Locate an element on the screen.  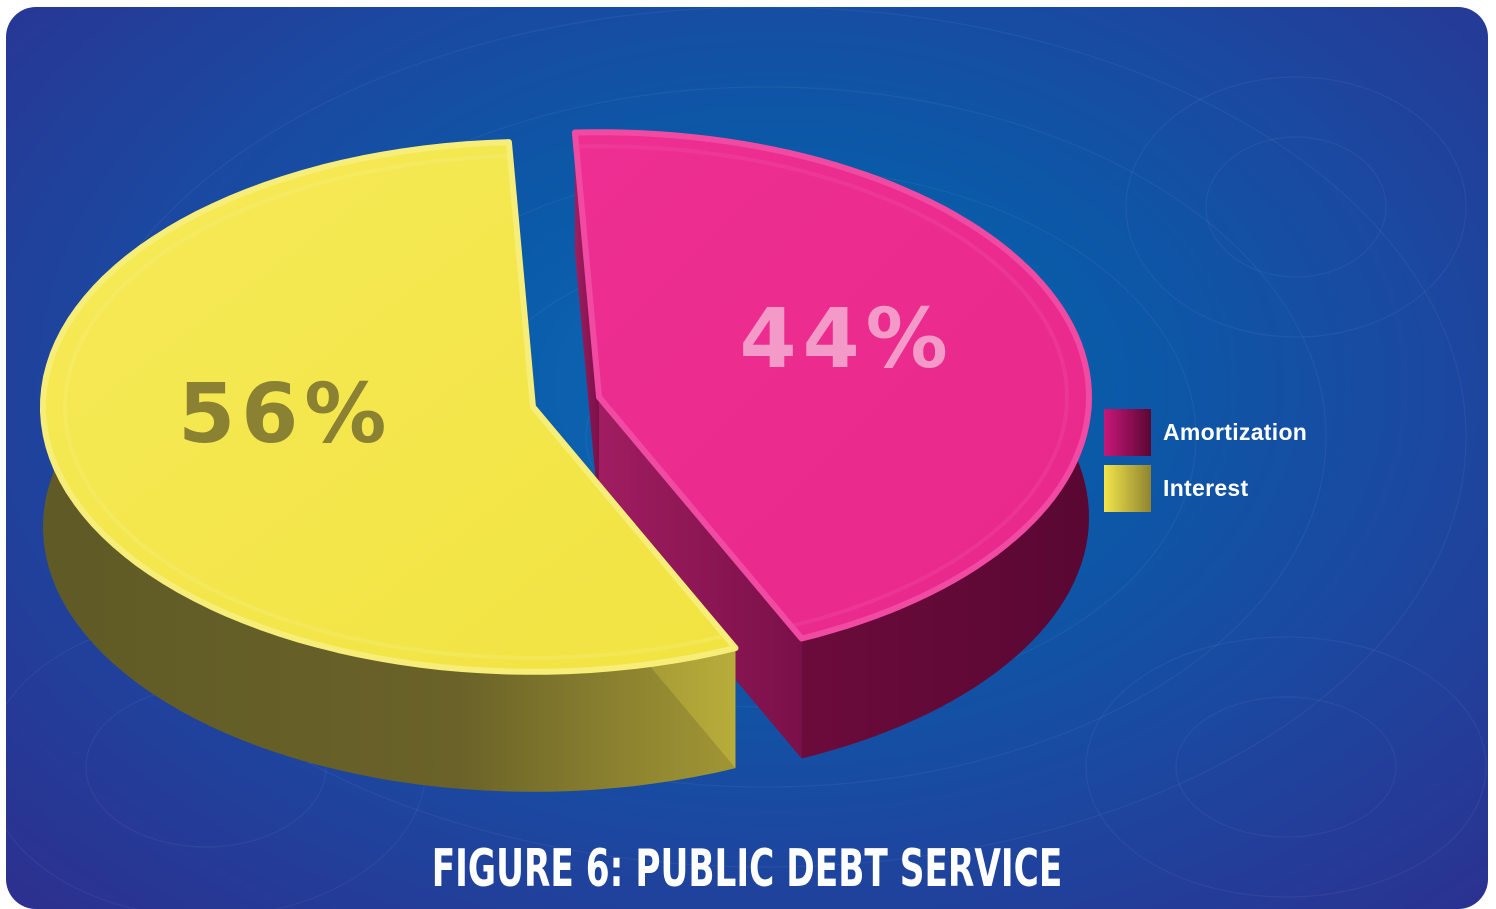
legend-label: Amortization is located at coordinates (1235, 432).